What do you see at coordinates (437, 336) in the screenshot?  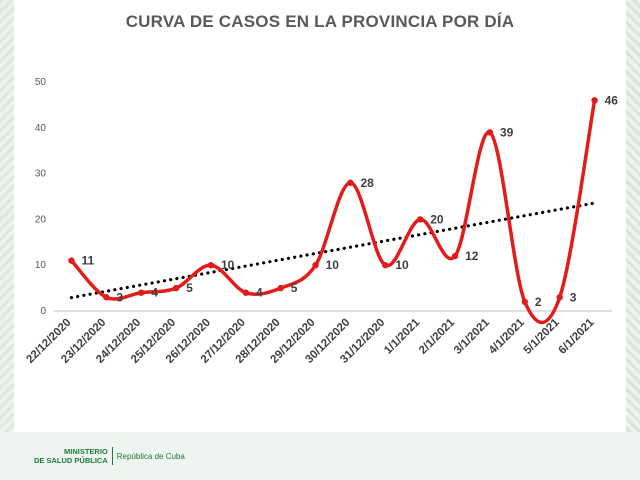 I see `x-tick-label: 2/1/2021` at bounding box center [437, 336].